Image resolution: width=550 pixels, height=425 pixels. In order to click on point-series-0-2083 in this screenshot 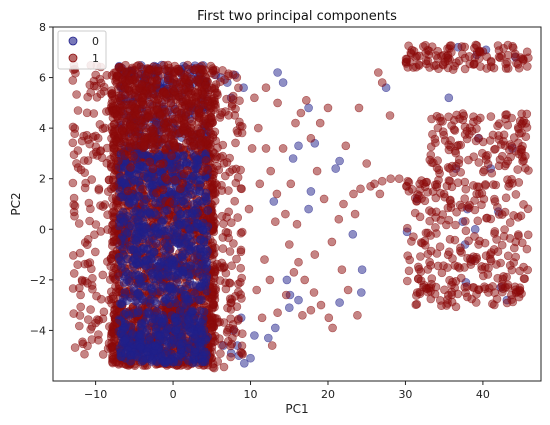, I will do `click(125, 340)`.